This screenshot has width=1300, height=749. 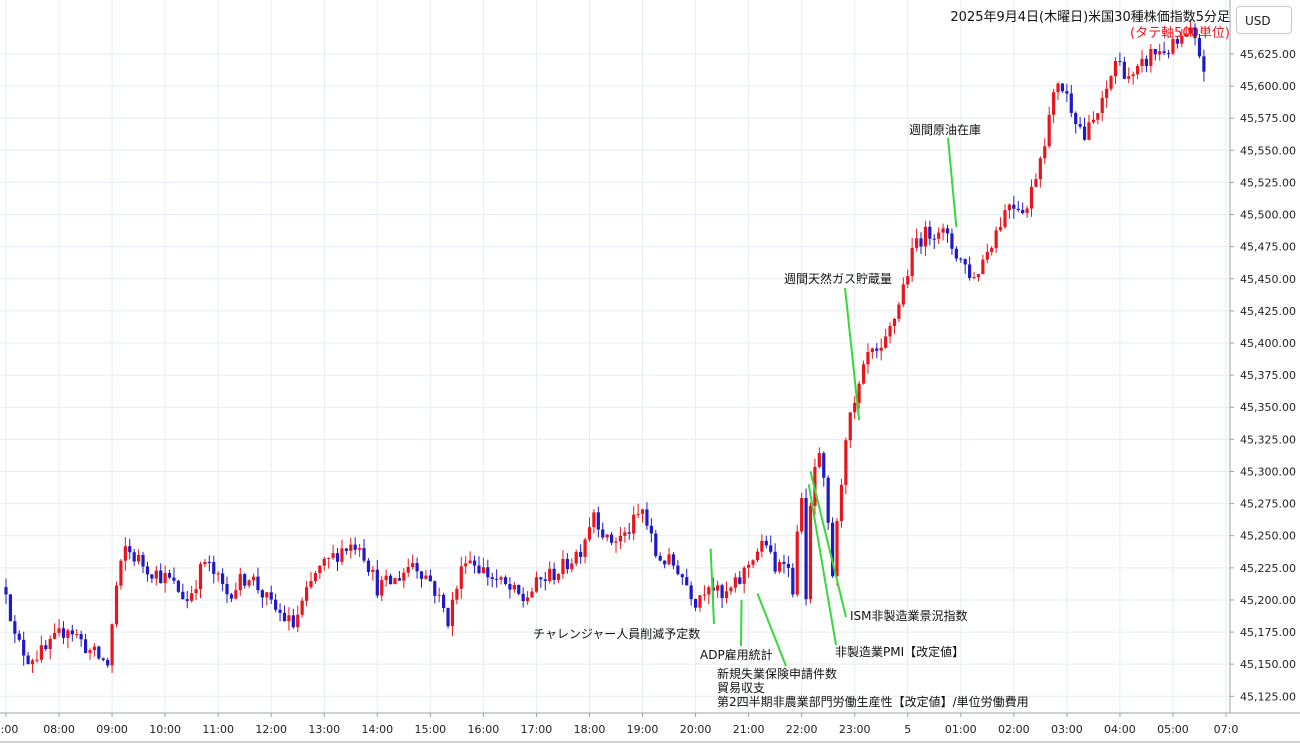 I want to click on x-tick-label: 03:00, so click(x=1067, y=729).